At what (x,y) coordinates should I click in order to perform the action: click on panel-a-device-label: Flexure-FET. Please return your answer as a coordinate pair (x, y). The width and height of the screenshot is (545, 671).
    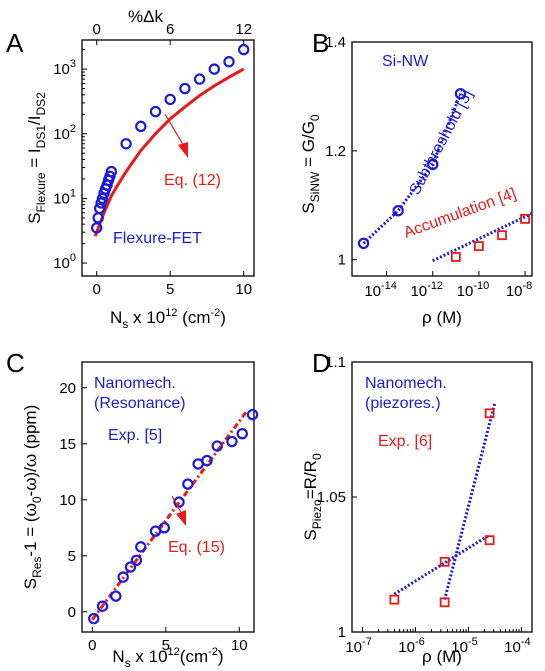
    Looking at the image, I should click on (157, 238).